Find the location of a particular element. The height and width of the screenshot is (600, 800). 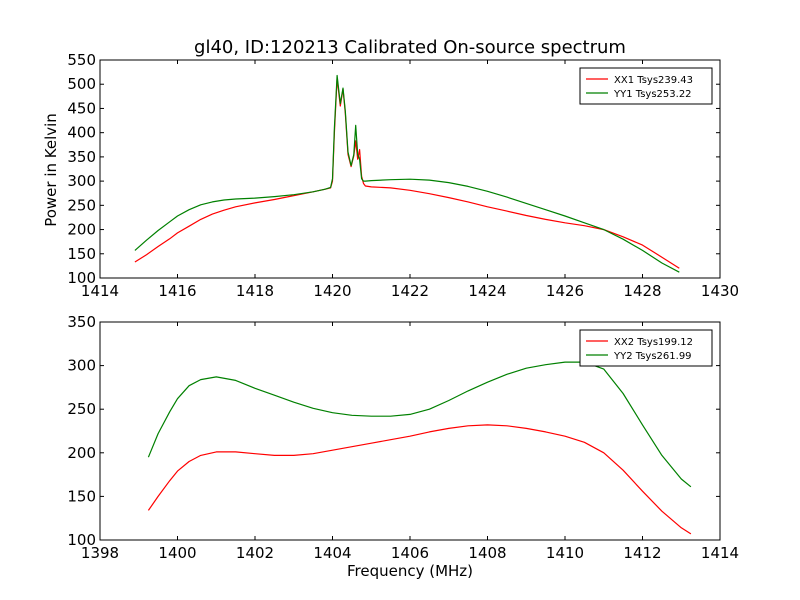

y-axis-label-top: Power in Kelvin is located at coordinates (51, 170).